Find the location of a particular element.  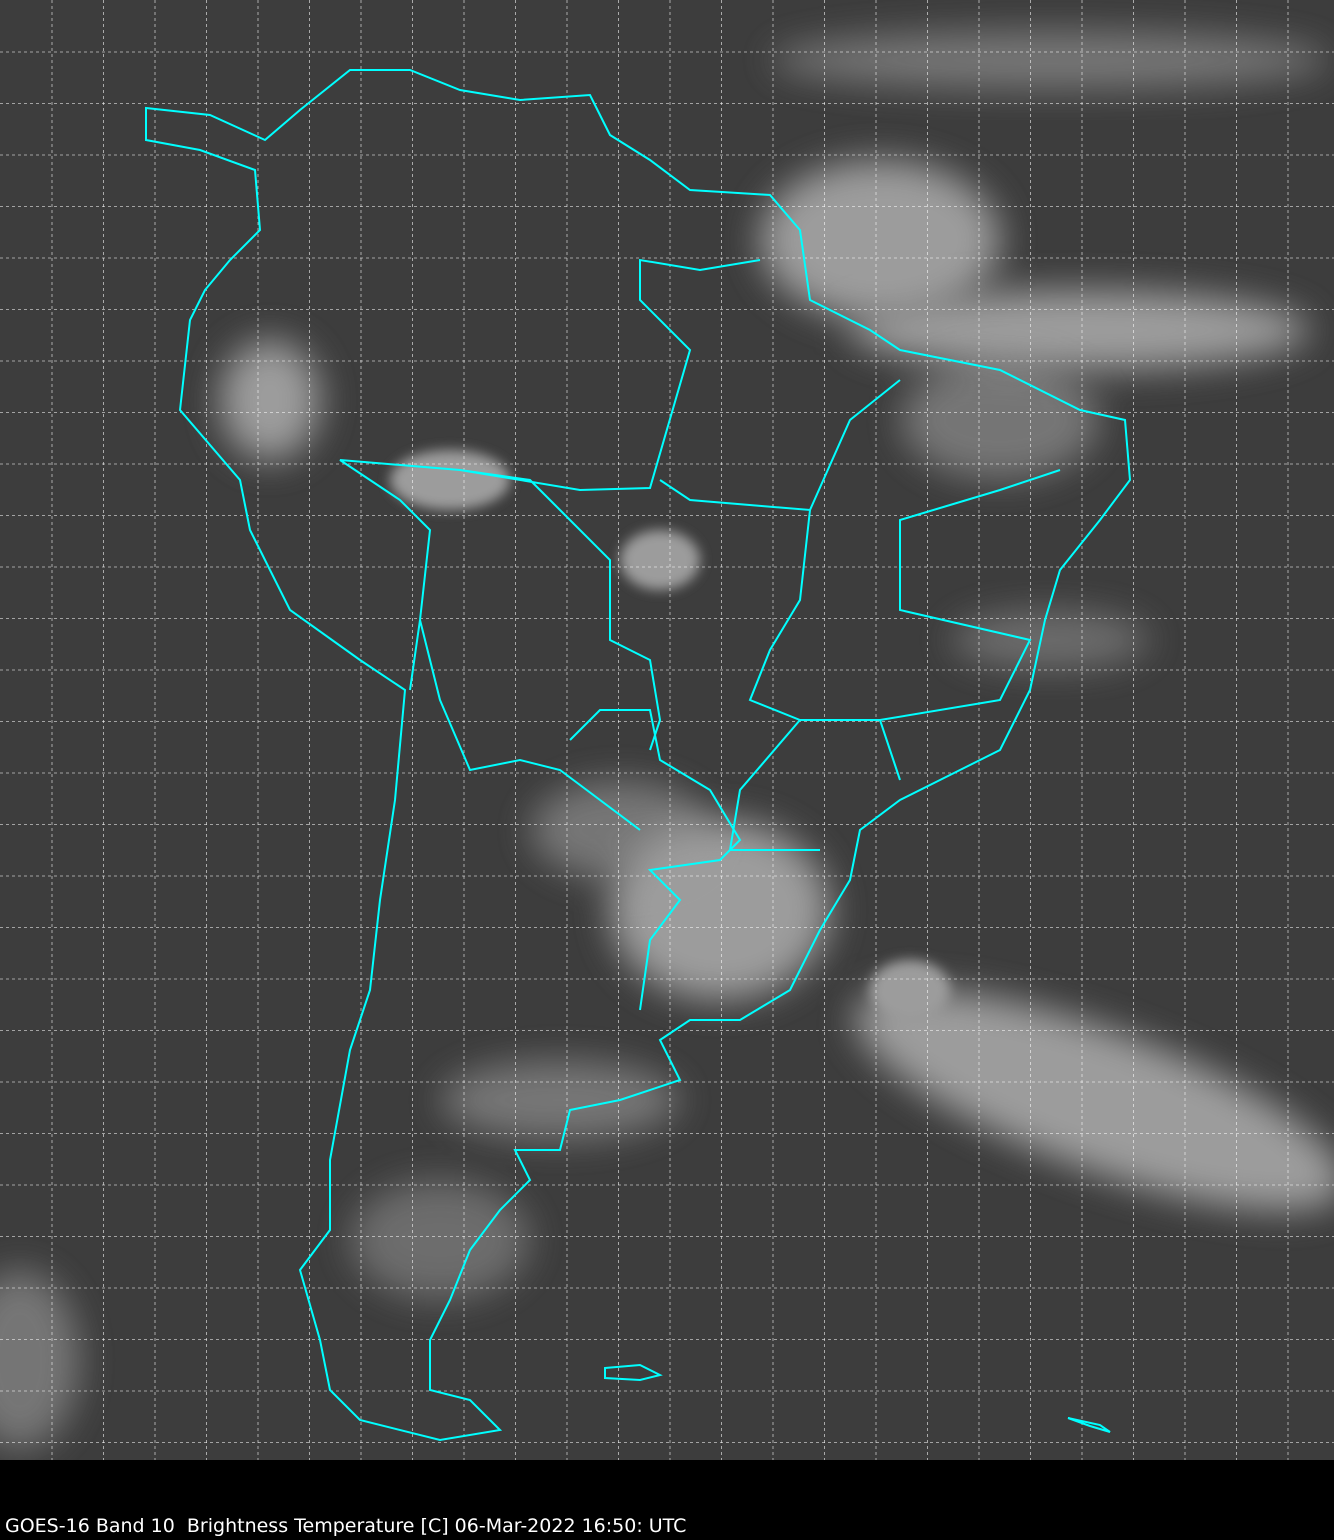

south-georgia is located at coordinates (1089, 1425).